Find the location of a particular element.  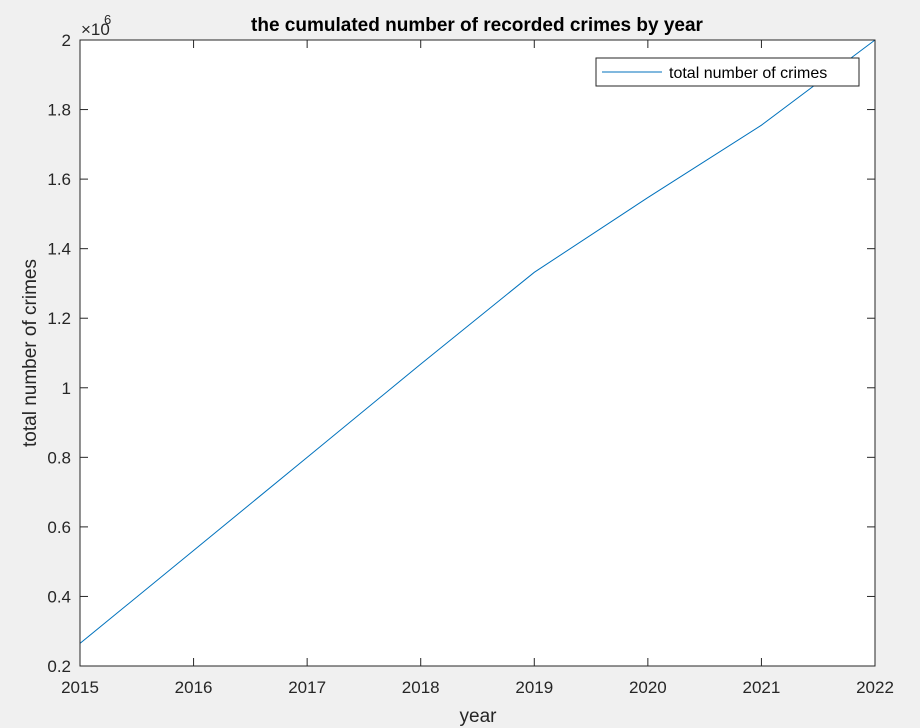

x-axis-label: year is located at coordinates (479, 716).